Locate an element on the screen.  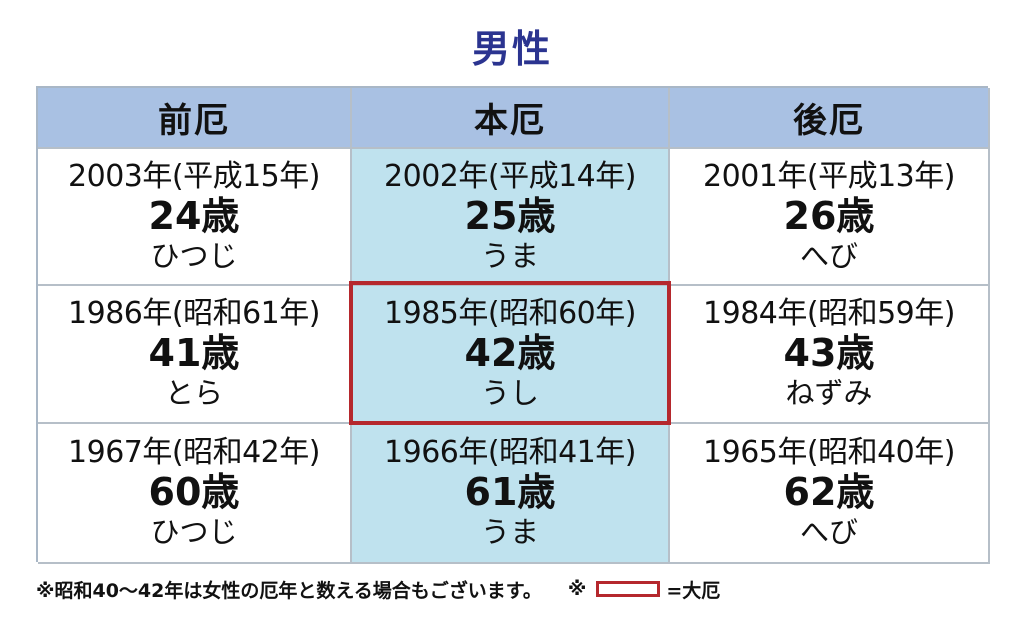
zodiac: とら is located at coordinates (193, 393).